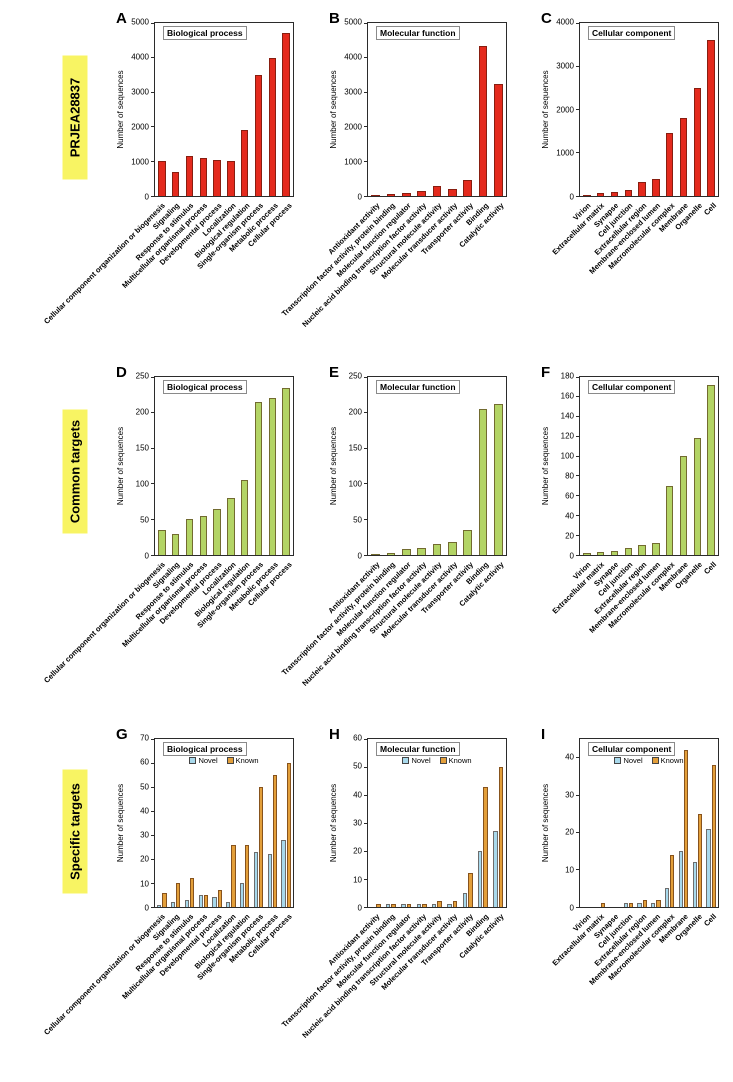 Image resolution: width=733 pixels, height=1082 pixels. I want to click on y-tick-label: 3000, so click(353, 92).